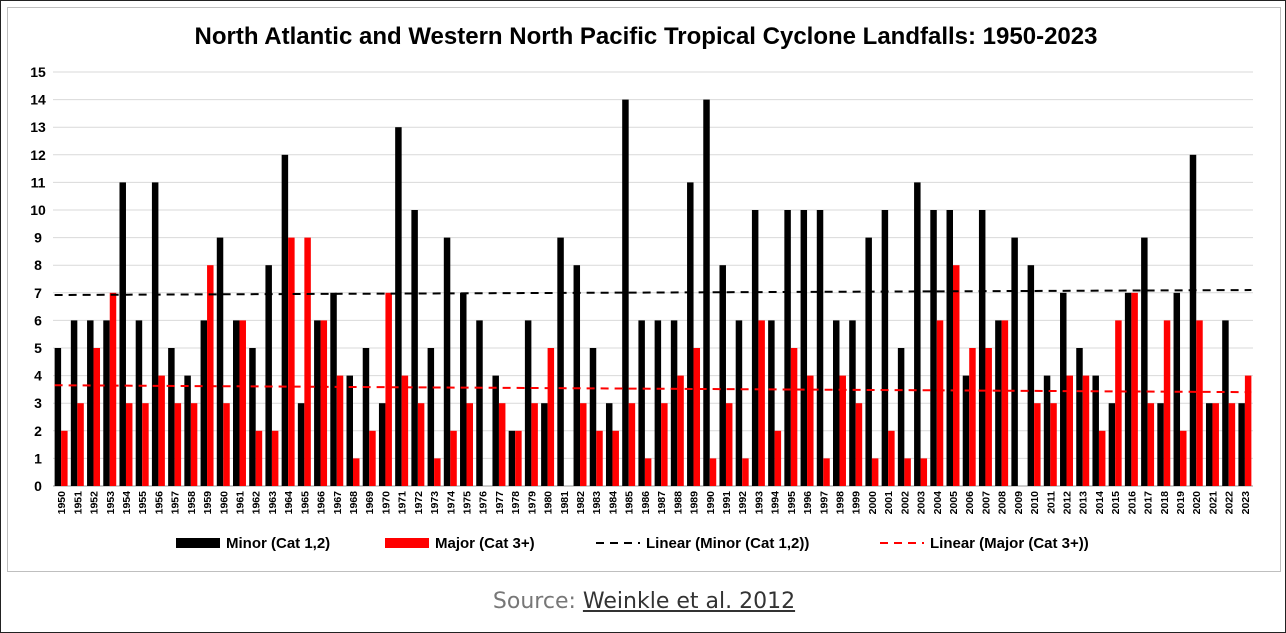  What do you see at coordinates (38, 293) in the screenshot?
I see `y-tick-label: 7` at bounding box center [38, 293].